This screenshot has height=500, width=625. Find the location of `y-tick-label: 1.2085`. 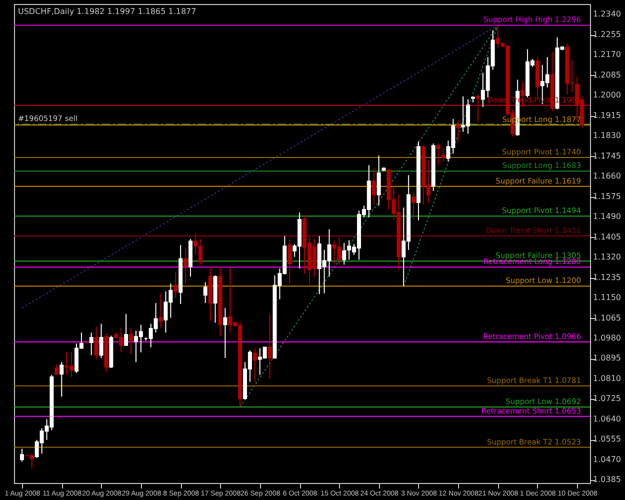

y-tick-label: 1.2085 is located at coordinates (607, 75).